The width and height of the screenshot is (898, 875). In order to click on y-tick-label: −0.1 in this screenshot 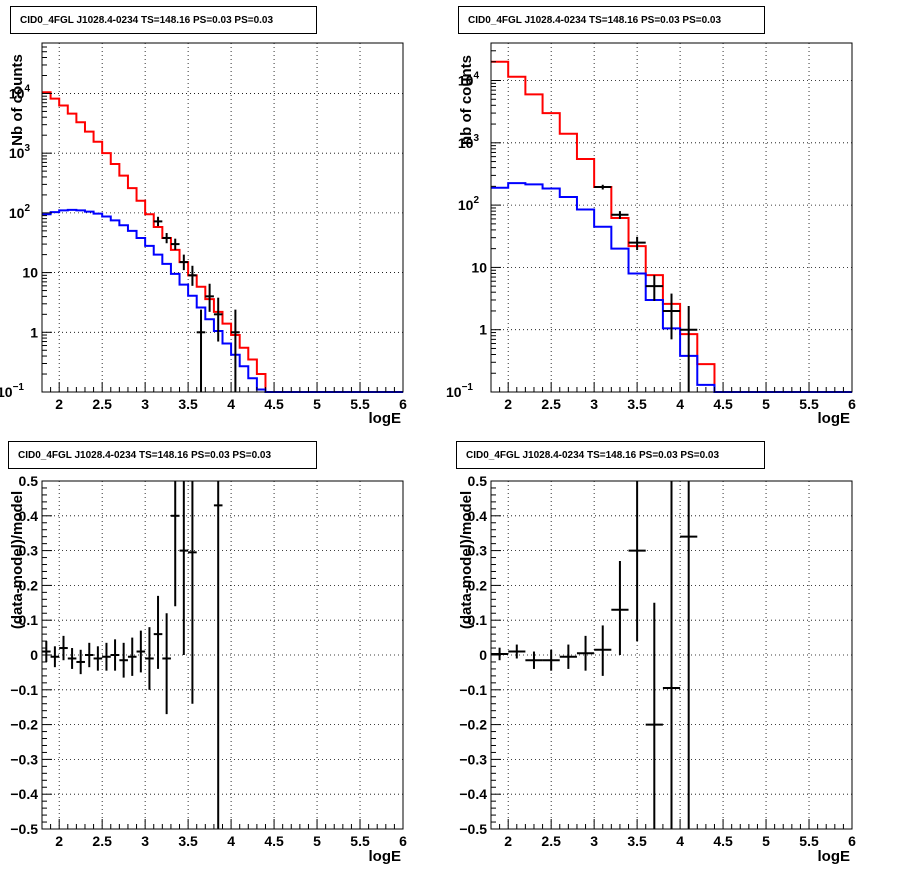, I will do `click(24, 690)`.